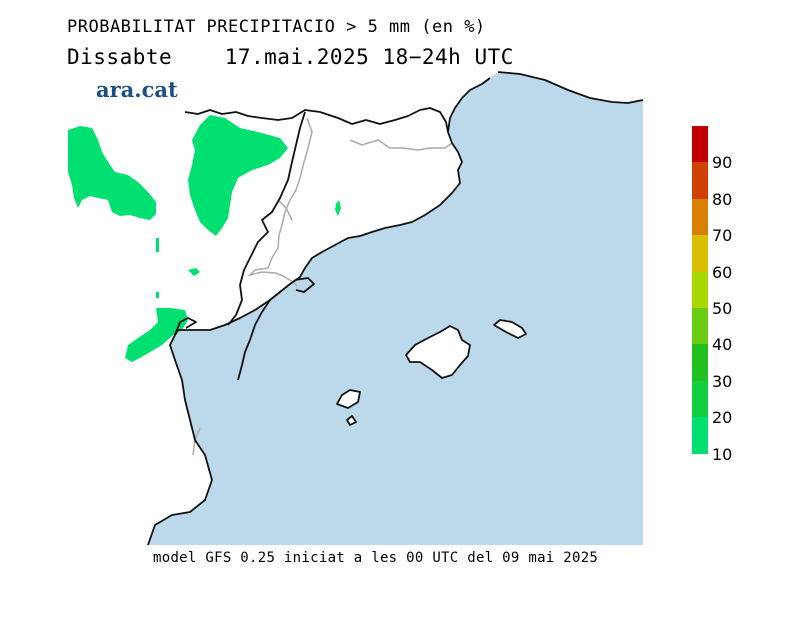 This screenshot has width=800, height=617. Describe the element at coordinates (156, 335) in the screenshot. I see `precip-area-west` at that location.